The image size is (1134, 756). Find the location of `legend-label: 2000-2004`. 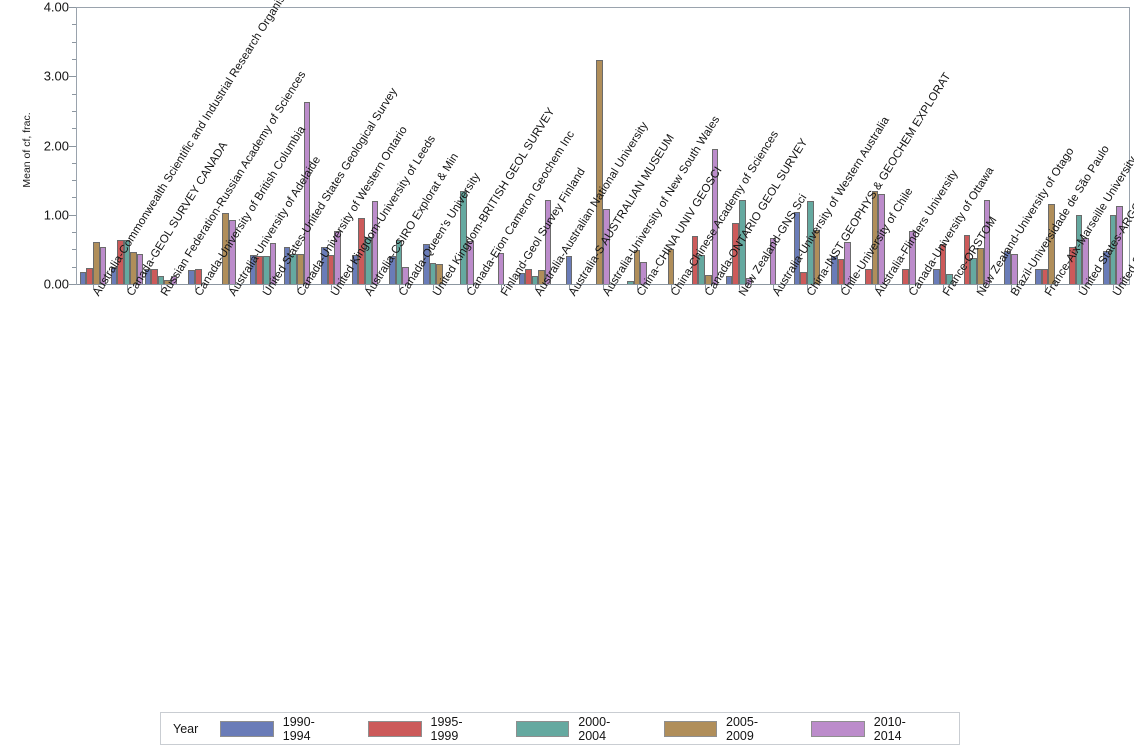

legend-label: 2000-2004 is located at coordinates (594, 728).